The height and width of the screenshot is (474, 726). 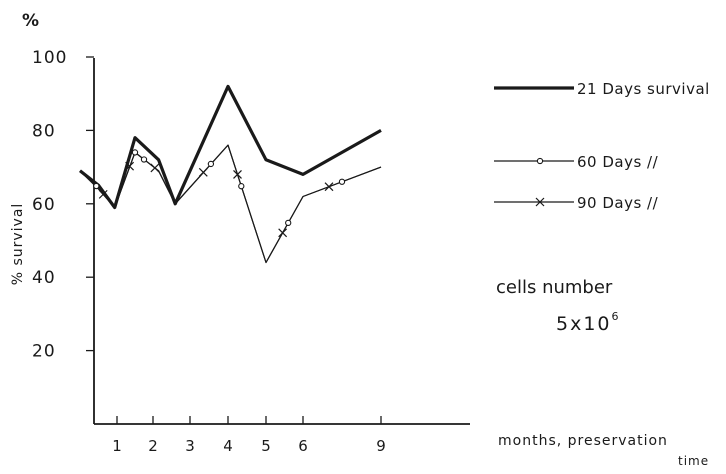 What do you see at coordinates (219, 193) in the screenshot?
I see `series-markers` at bounding box center [219, 193].